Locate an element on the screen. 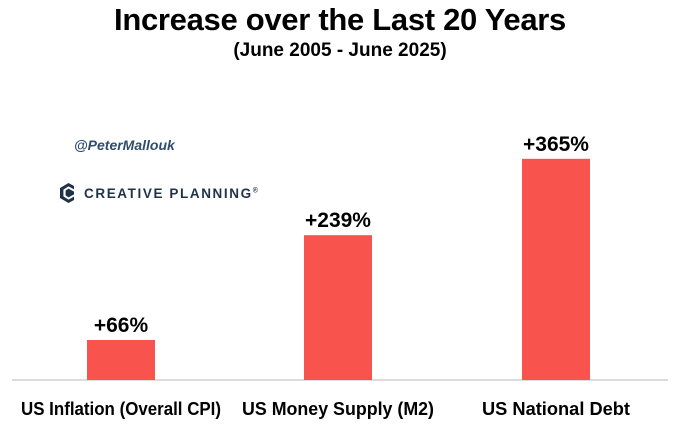 The height and width of the screenshot is (428, 680). creative-planning-logo: CREATIVE PLANNING® is located at coordinates (159, 193).